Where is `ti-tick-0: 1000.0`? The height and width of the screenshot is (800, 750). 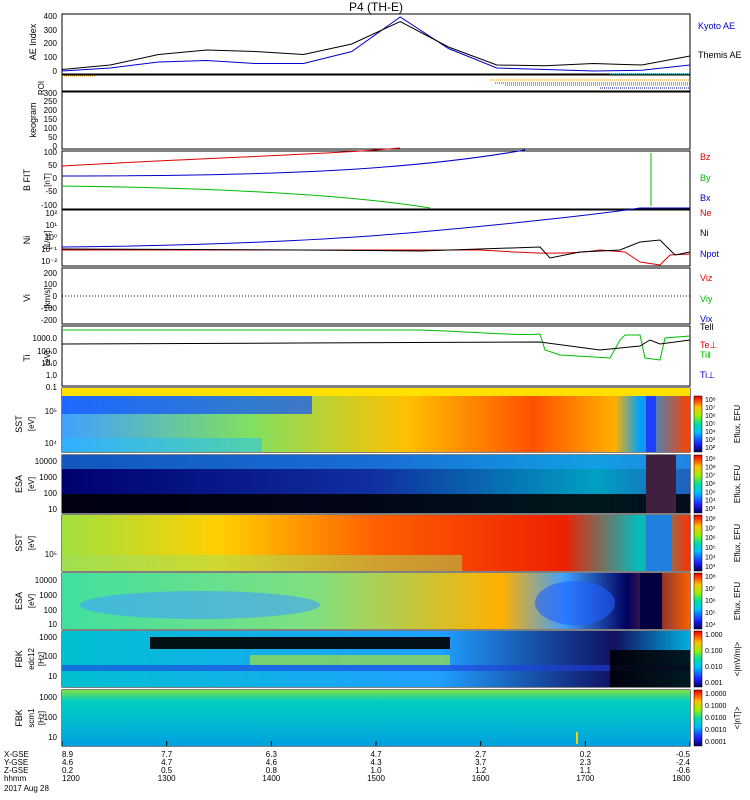 ti-tick-0: 1000.0 is located at coordinates (45, 338).